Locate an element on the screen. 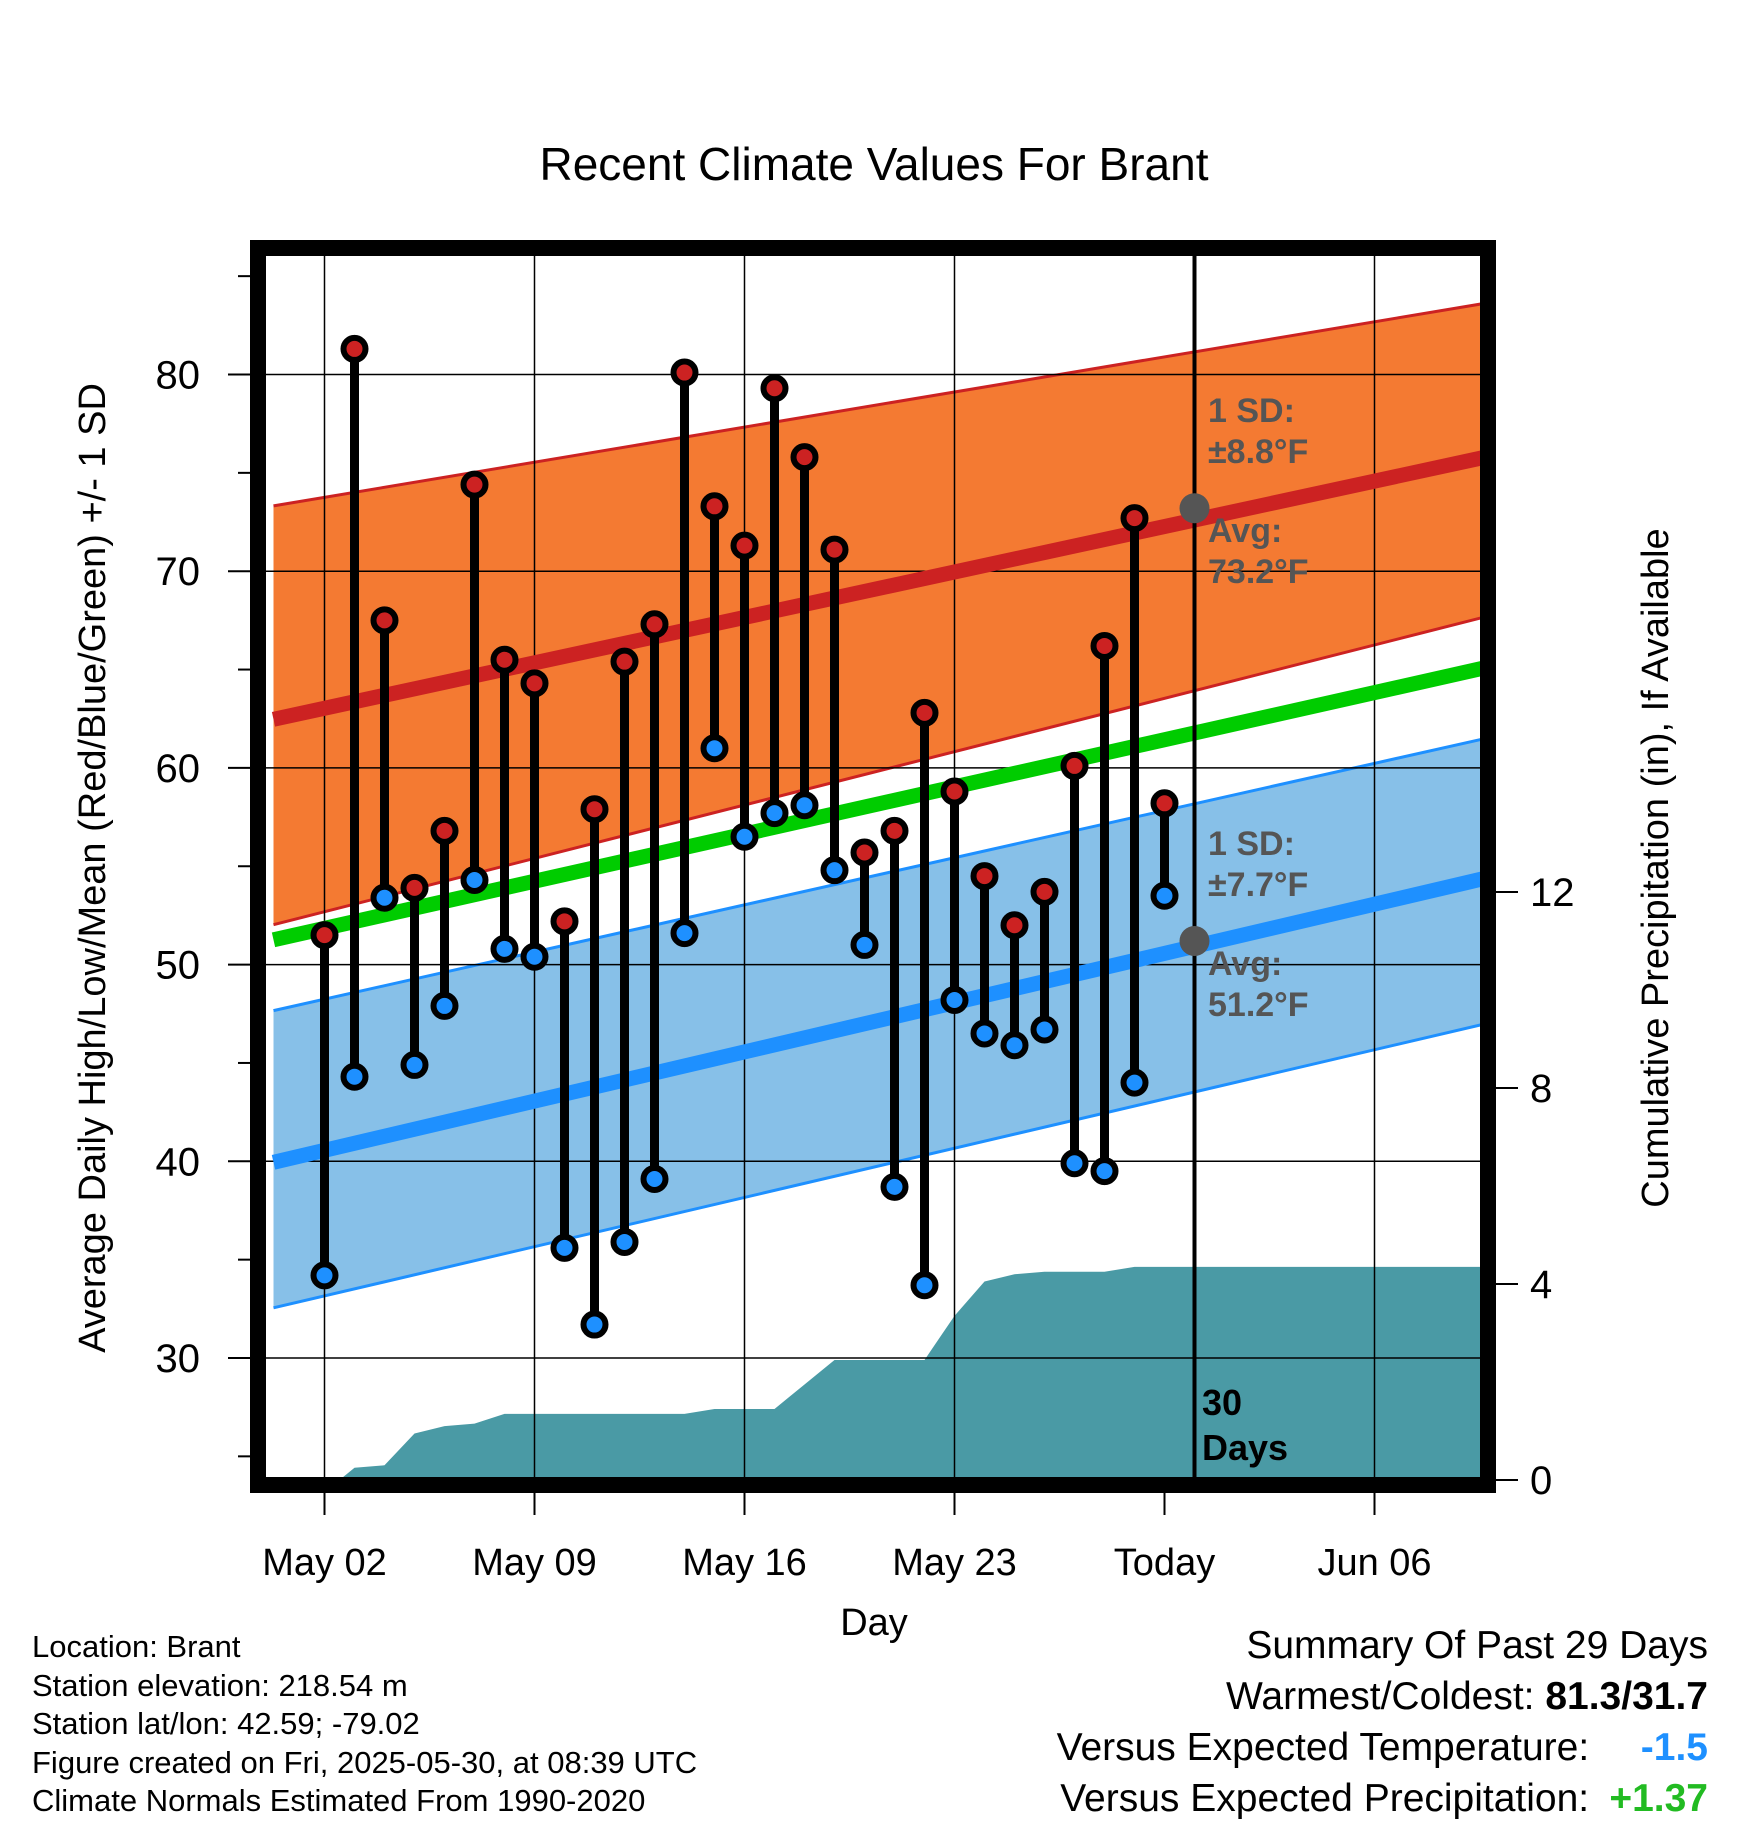 The image size is (1748, 1828). y-tick-label: 30 is located at coordinates (178, 1359).